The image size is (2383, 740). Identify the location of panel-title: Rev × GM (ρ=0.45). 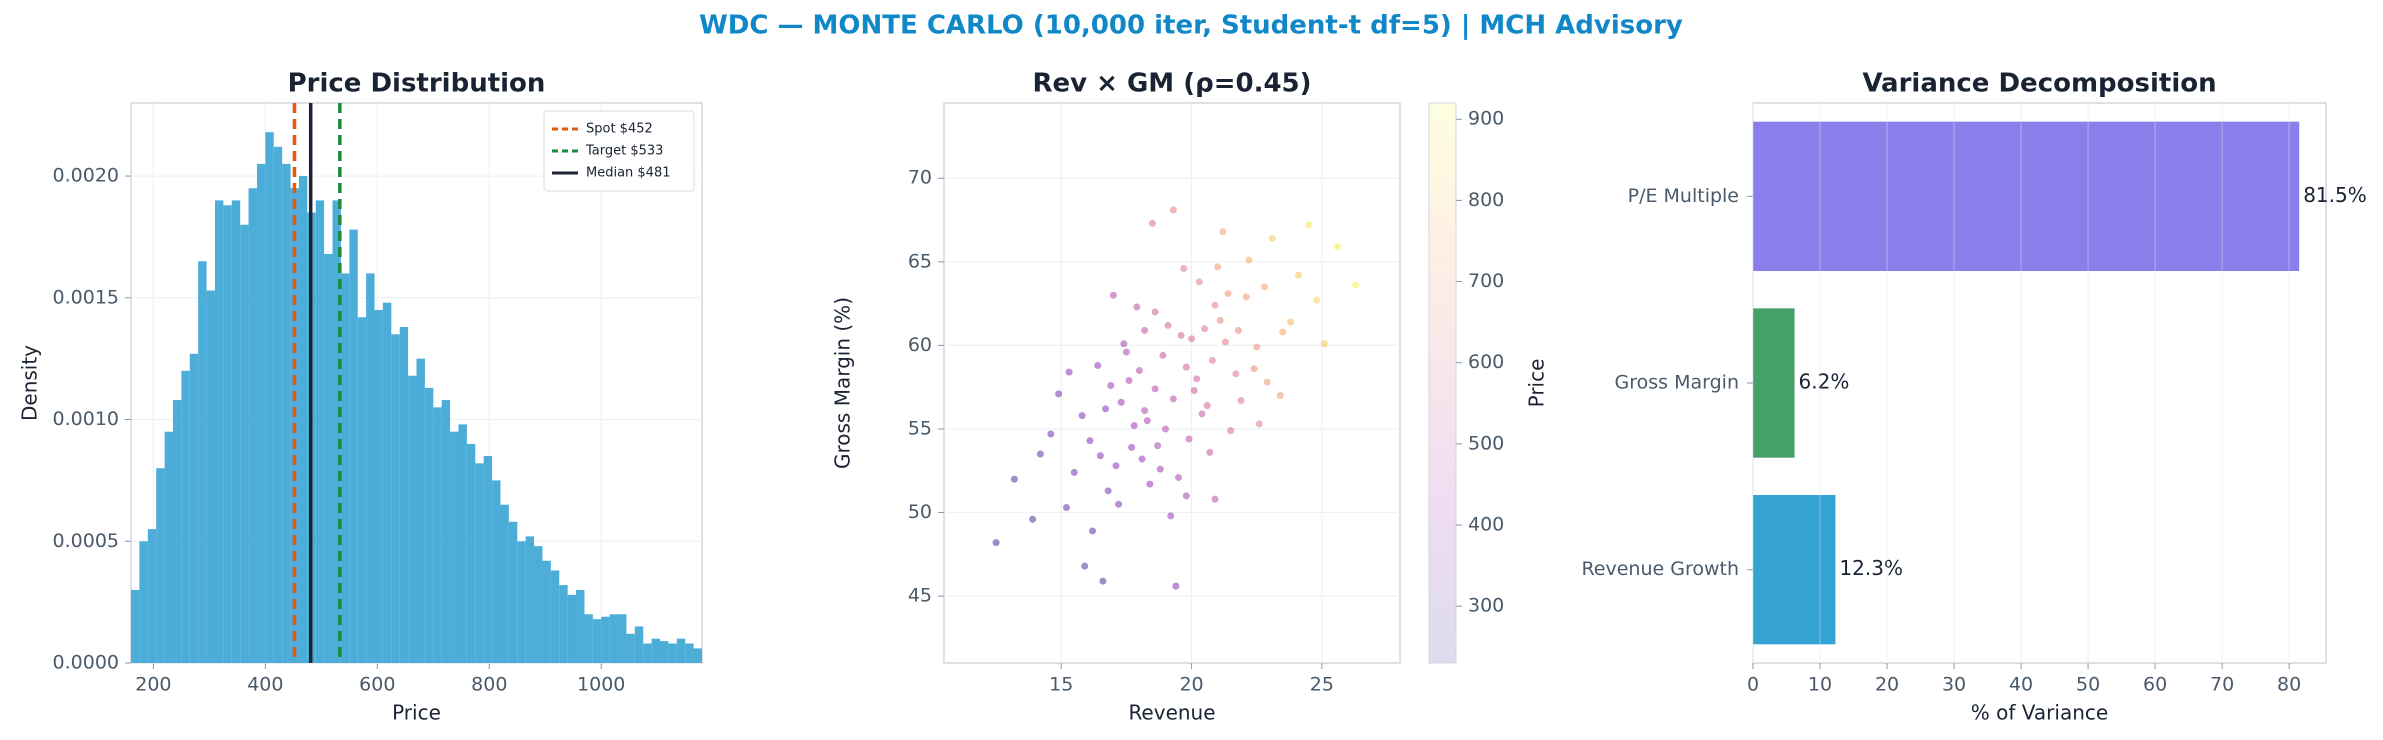
(1171, 84).